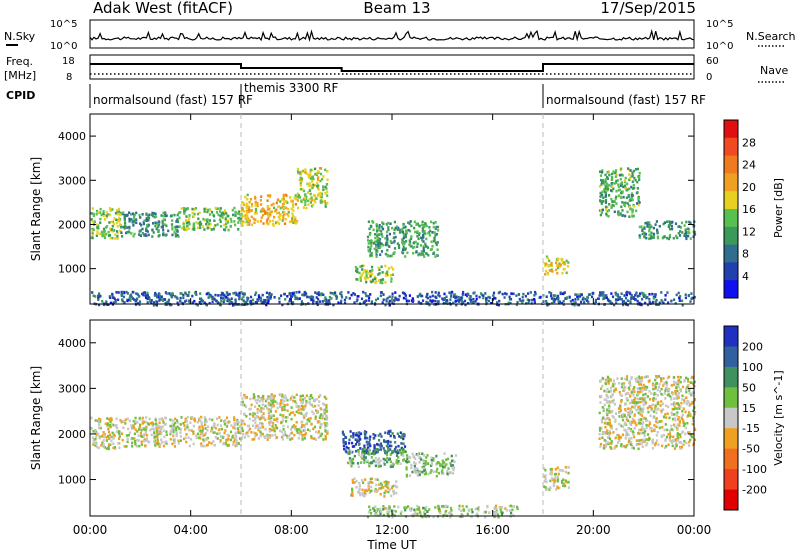 The image size is (800, 554). What do you see at coordinates (72, 136) in the screenshot?
I see `y-tick-label: 4000` at bounding box center [72, 136].